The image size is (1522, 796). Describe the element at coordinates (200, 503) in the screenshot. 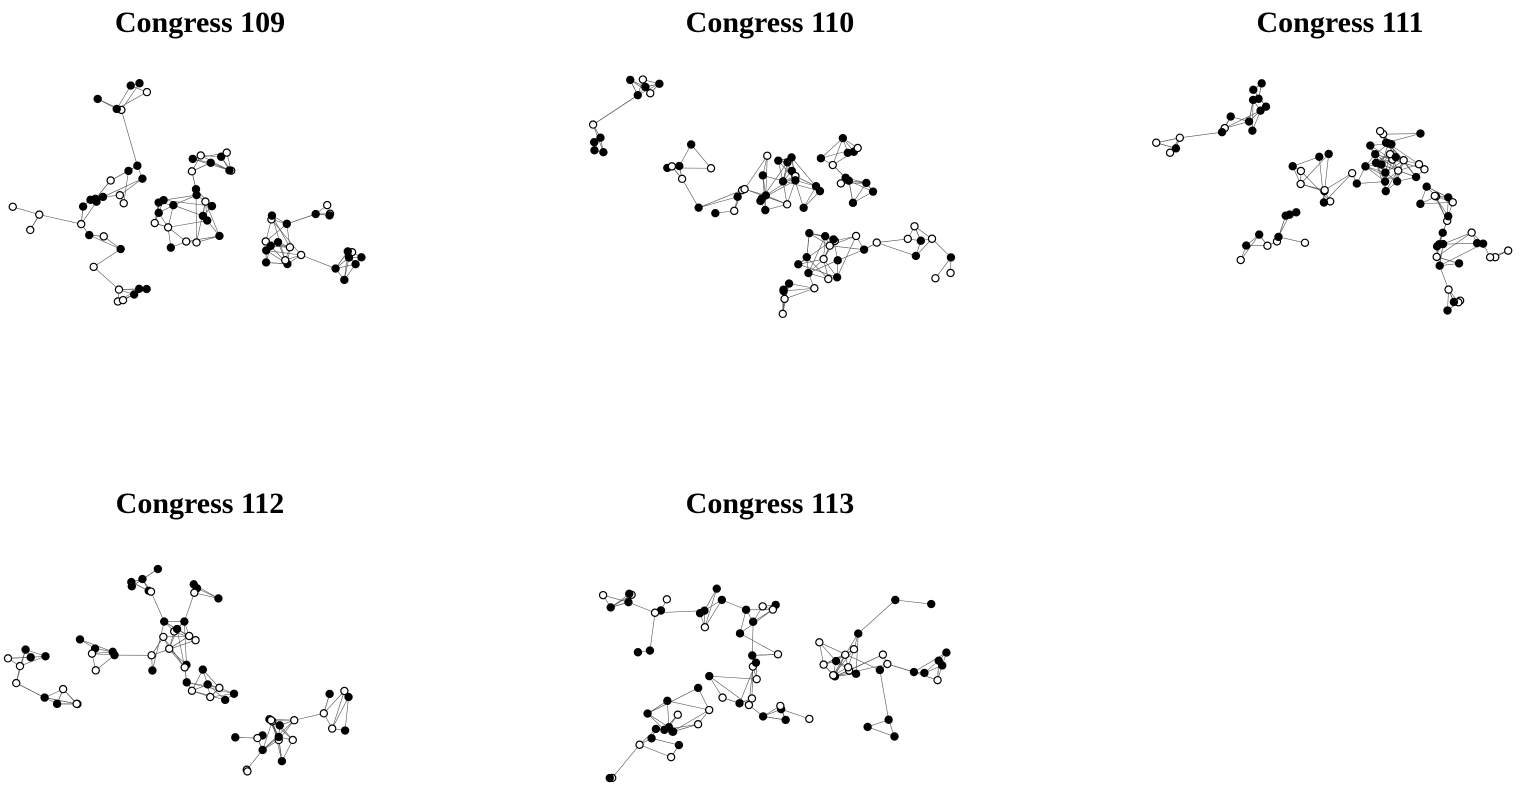

I see `panel-title: Congress 112` at that location.